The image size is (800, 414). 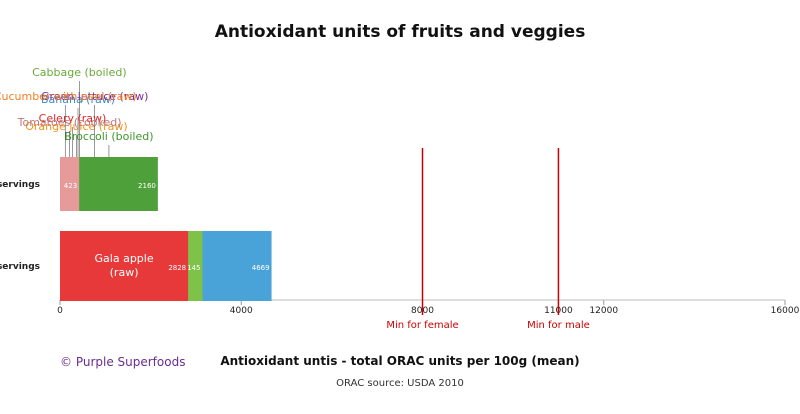 I want to click on chart-title: Antioxidant units of fruits and veggies, so click(x=400, y=32).